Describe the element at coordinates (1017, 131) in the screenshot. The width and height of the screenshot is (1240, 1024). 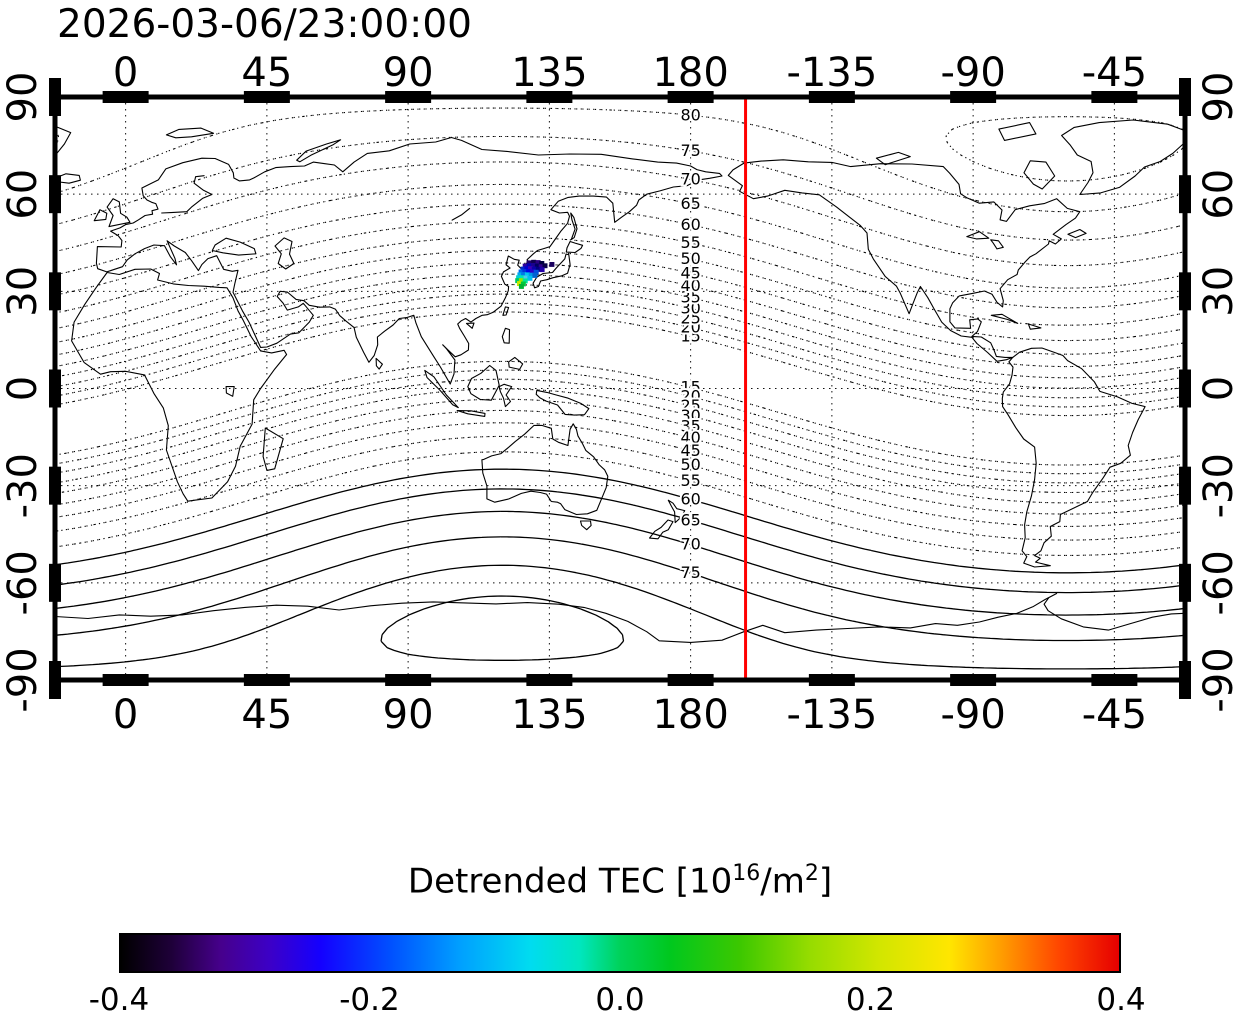
I see `coastline-ellesmere-island` at that location.